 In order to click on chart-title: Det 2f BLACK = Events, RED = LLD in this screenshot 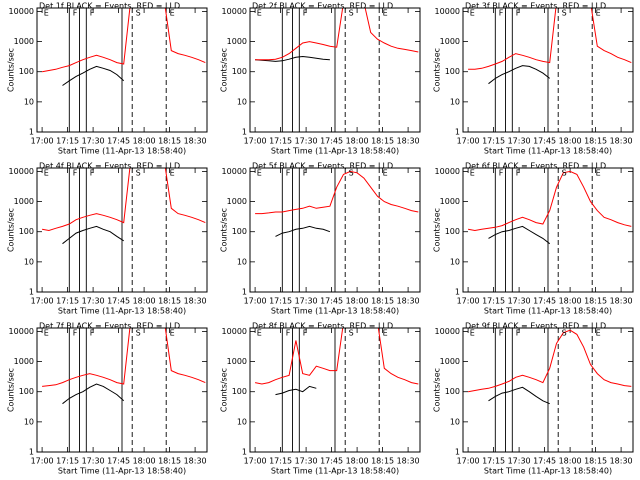, I will do `click(322, 6)`.